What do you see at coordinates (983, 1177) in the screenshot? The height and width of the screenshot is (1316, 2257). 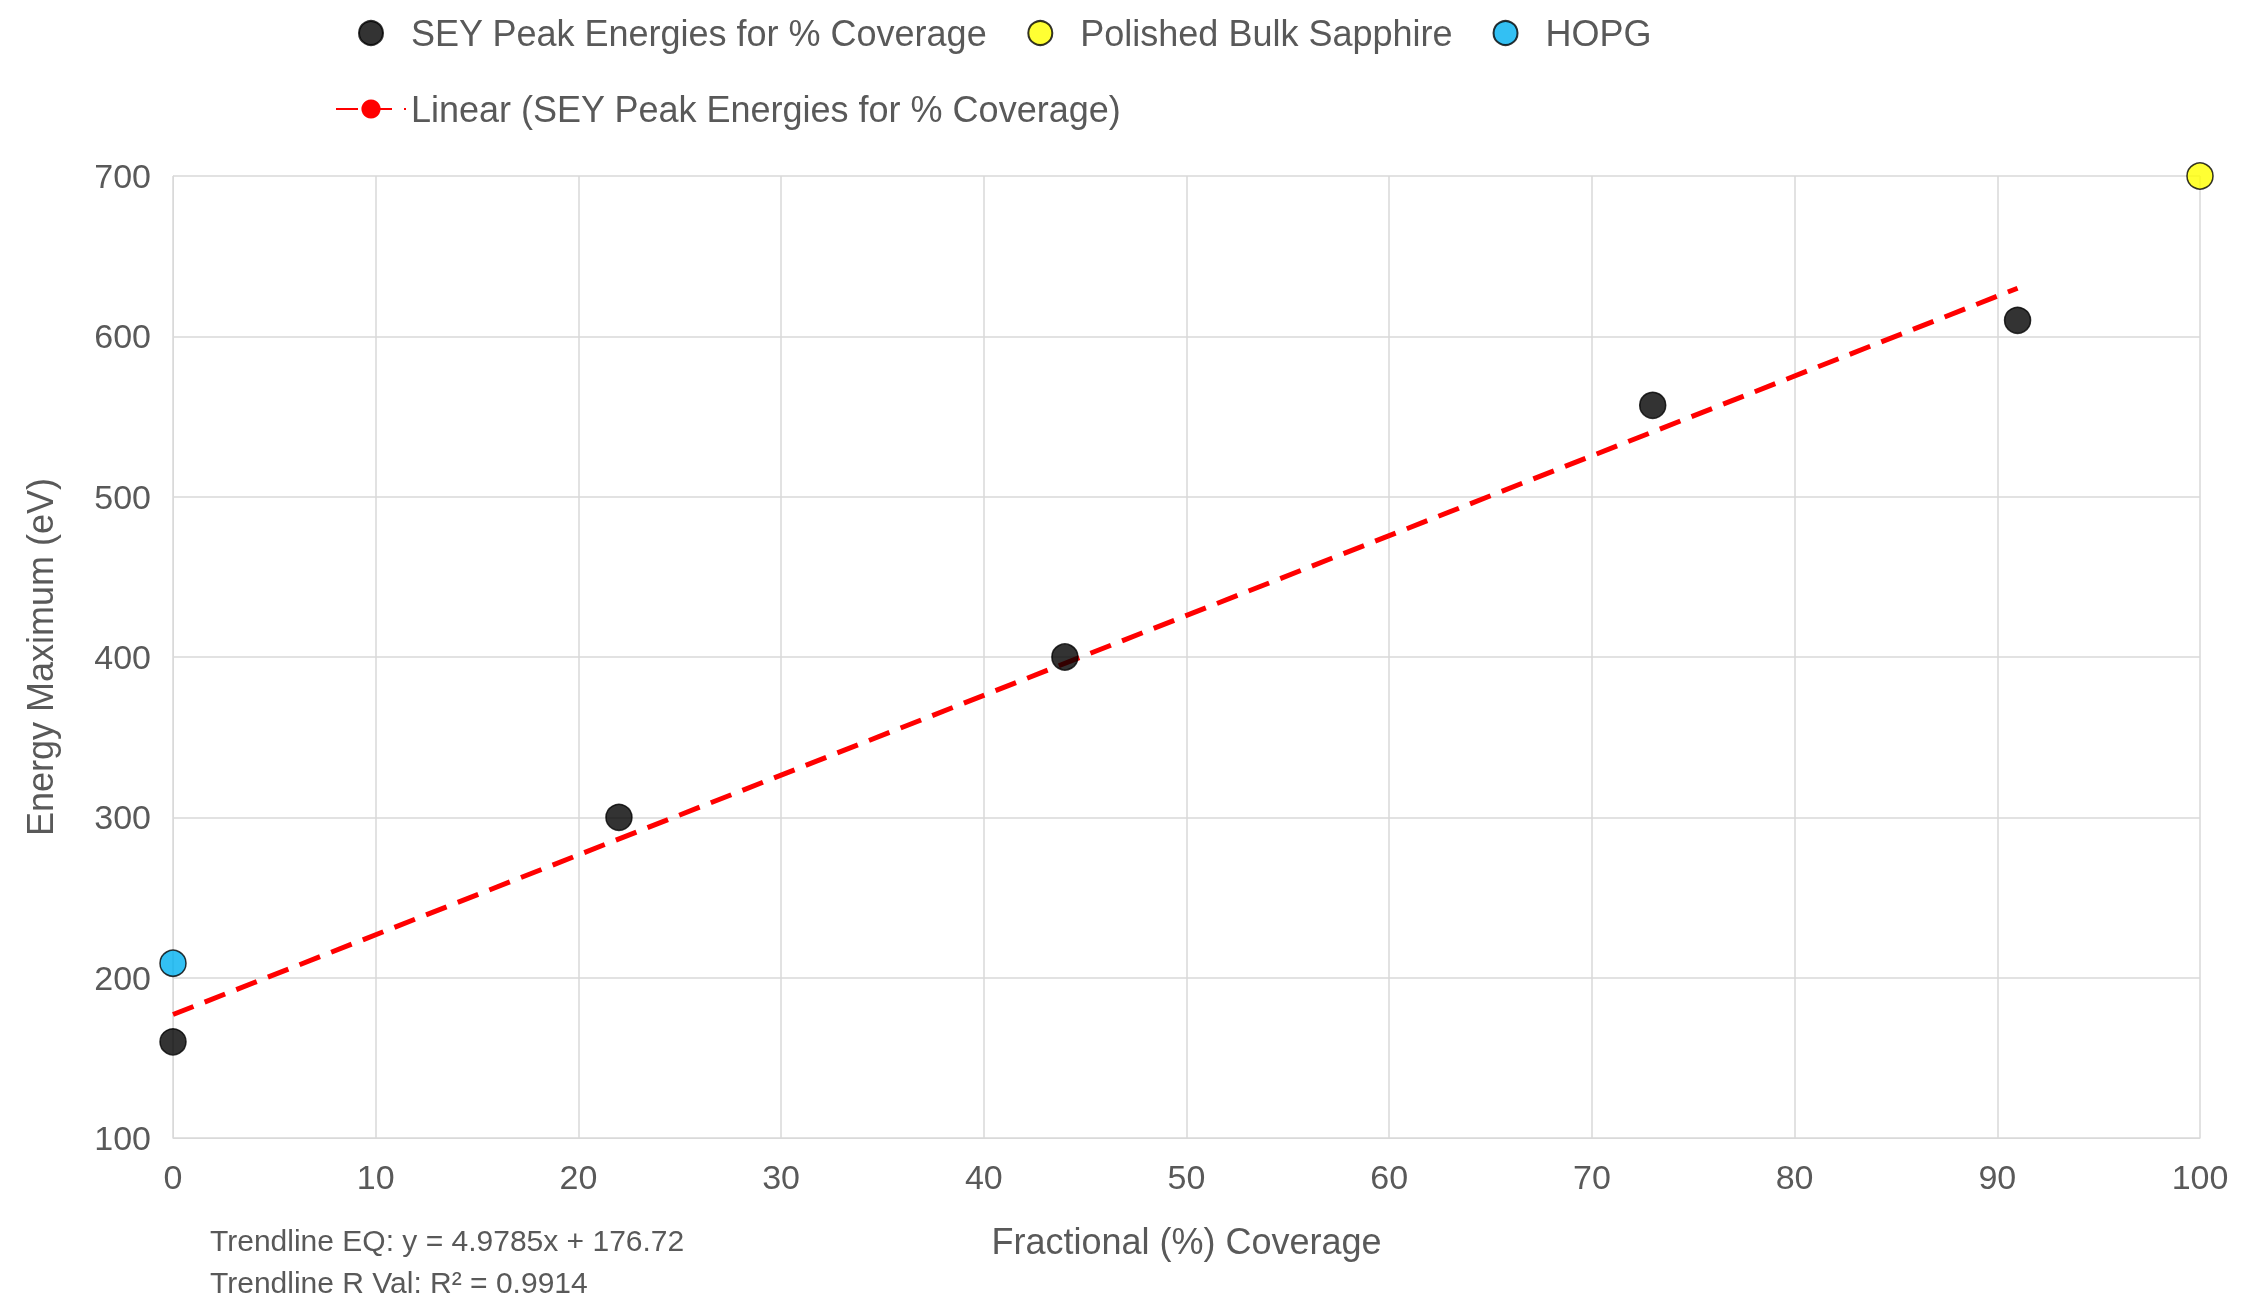 I see `x-tick-label: 40` at bounding box center [983, 1177].